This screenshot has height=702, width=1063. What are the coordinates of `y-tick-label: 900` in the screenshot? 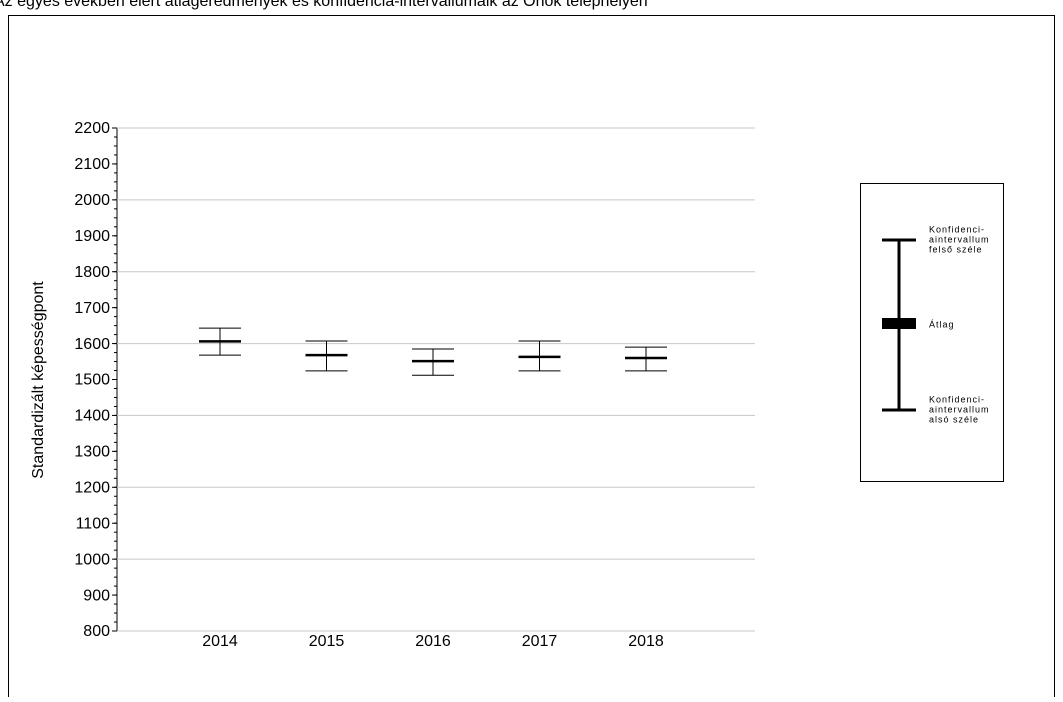 It's located at (96, 595).